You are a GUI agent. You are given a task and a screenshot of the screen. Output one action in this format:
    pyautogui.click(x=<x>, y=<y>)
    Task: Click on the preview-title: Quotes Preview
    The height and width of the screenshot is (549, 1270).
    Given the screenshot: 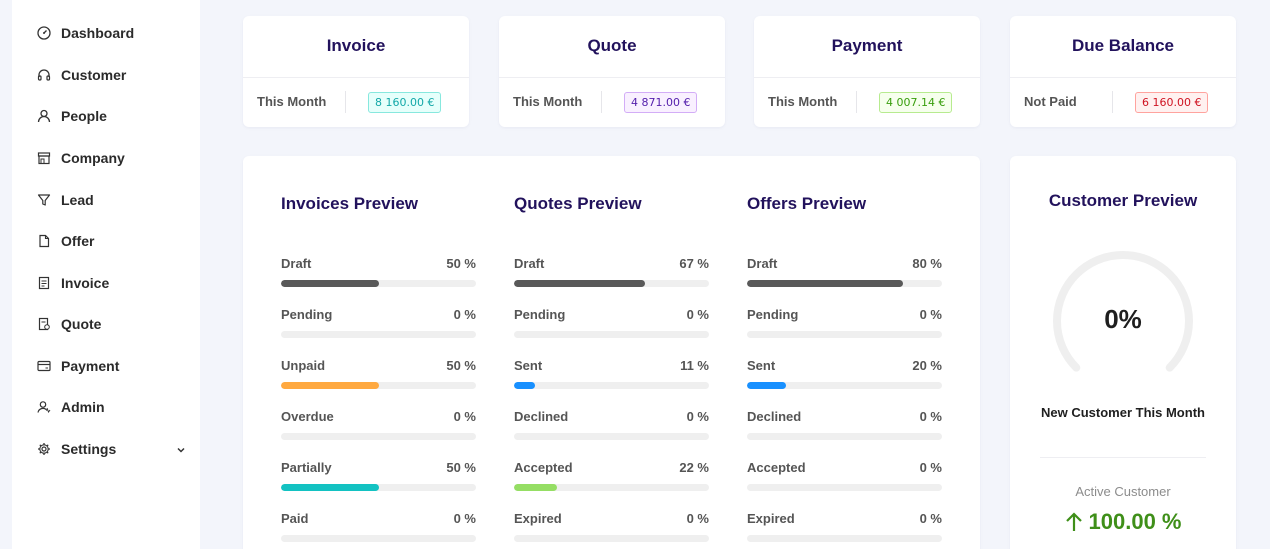 What is the action you would take?
    pyautogui.click(x=578, y=203)
    